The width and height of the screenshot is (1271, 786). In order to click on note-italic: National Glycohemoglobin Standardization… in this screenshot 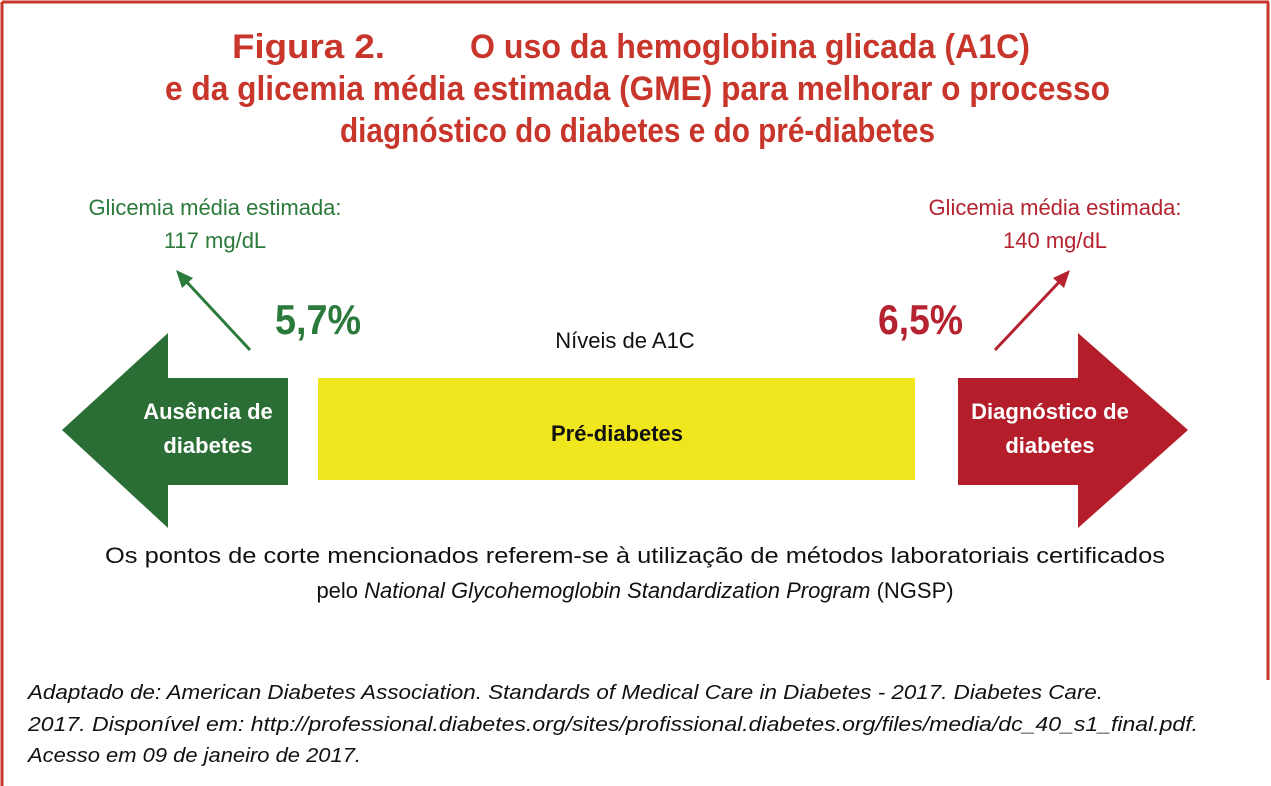, I will do `click(617, 590)`.